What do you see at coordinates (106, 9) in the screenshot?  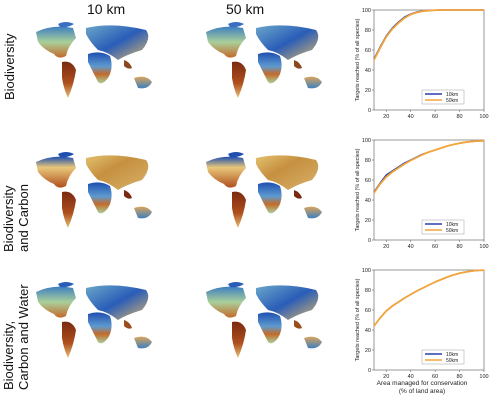 I see `column-header-10km: 10 km` at bounding box center [106, 9].